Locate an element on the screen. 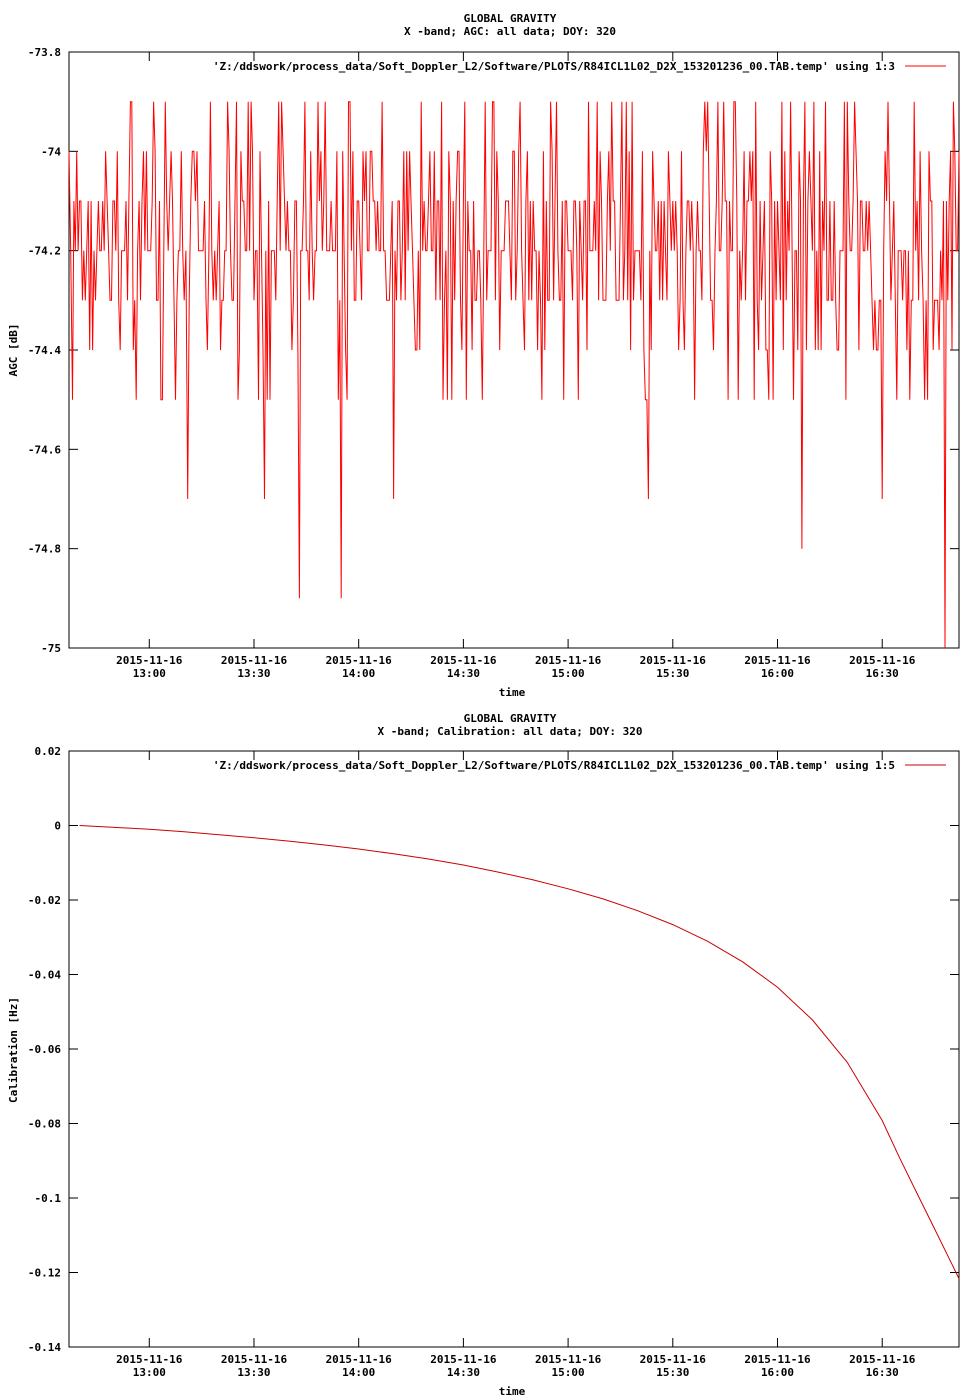 Image resolution: width=980 pixels, height=1400 pixels. y-tick-label: -74 is located at coordinates (51, 151).